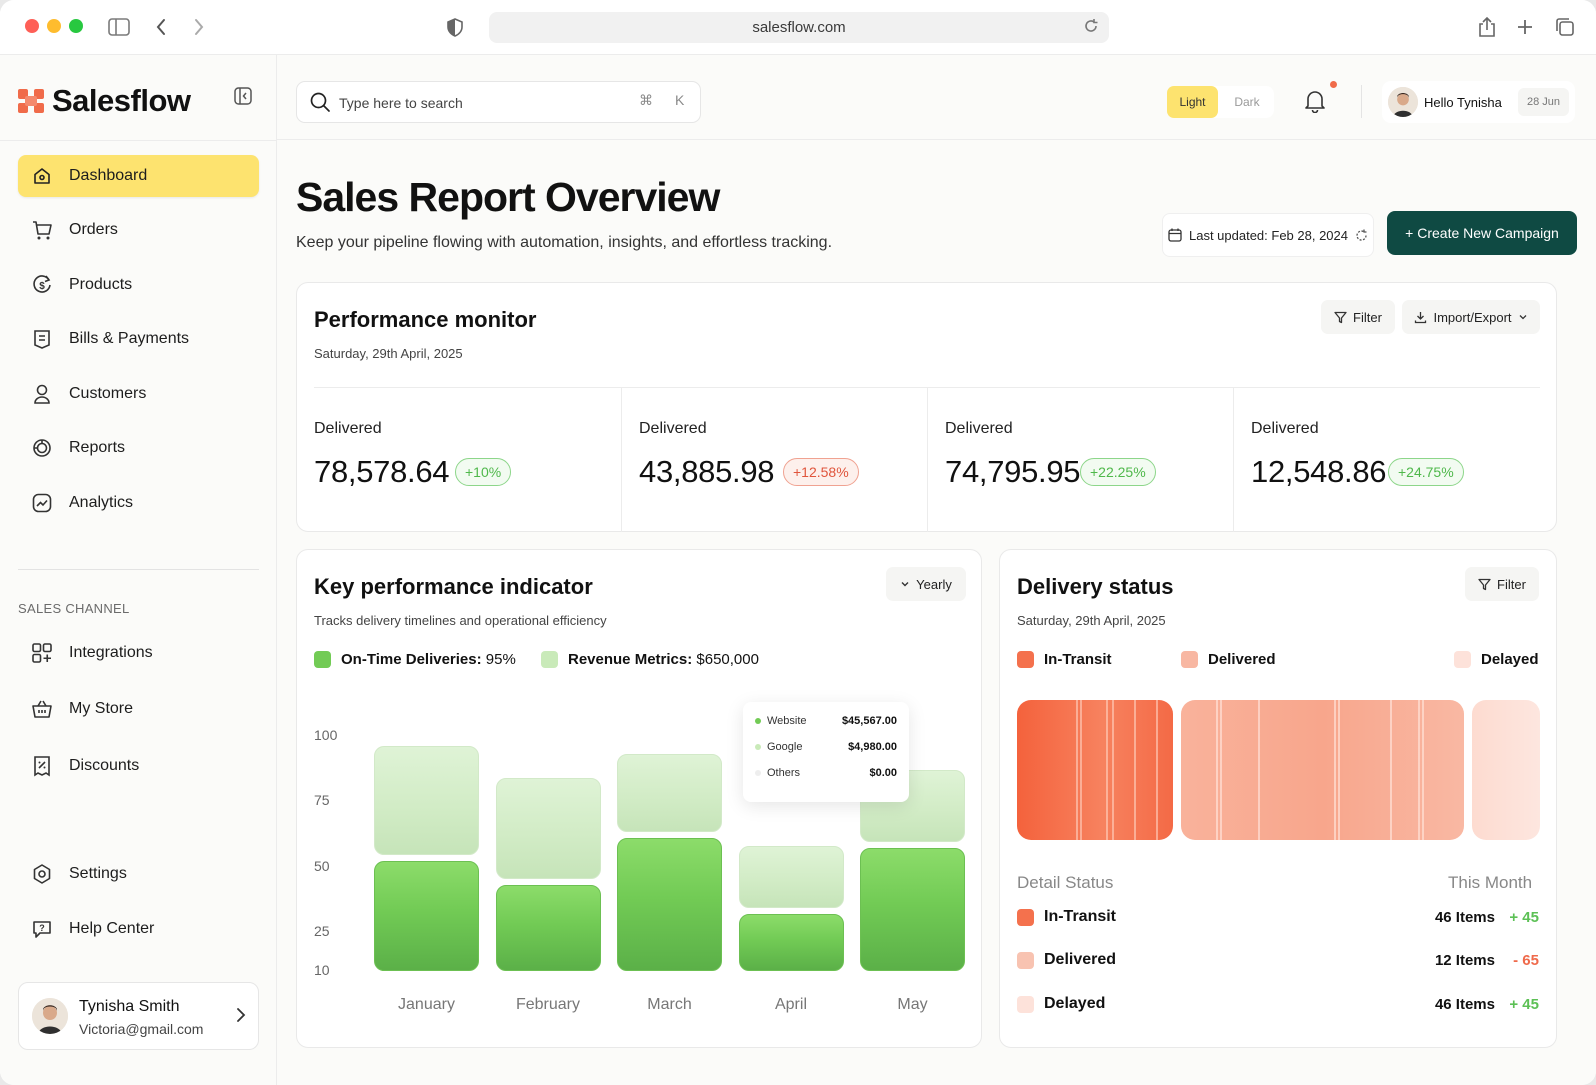 Image resolution: width=1596 pixels, height=1085 pixels. What do you see at coordinates (101, 284) in the screenshot?
I see `sidebar-item-label: Products` at bounding box center [101, 284].